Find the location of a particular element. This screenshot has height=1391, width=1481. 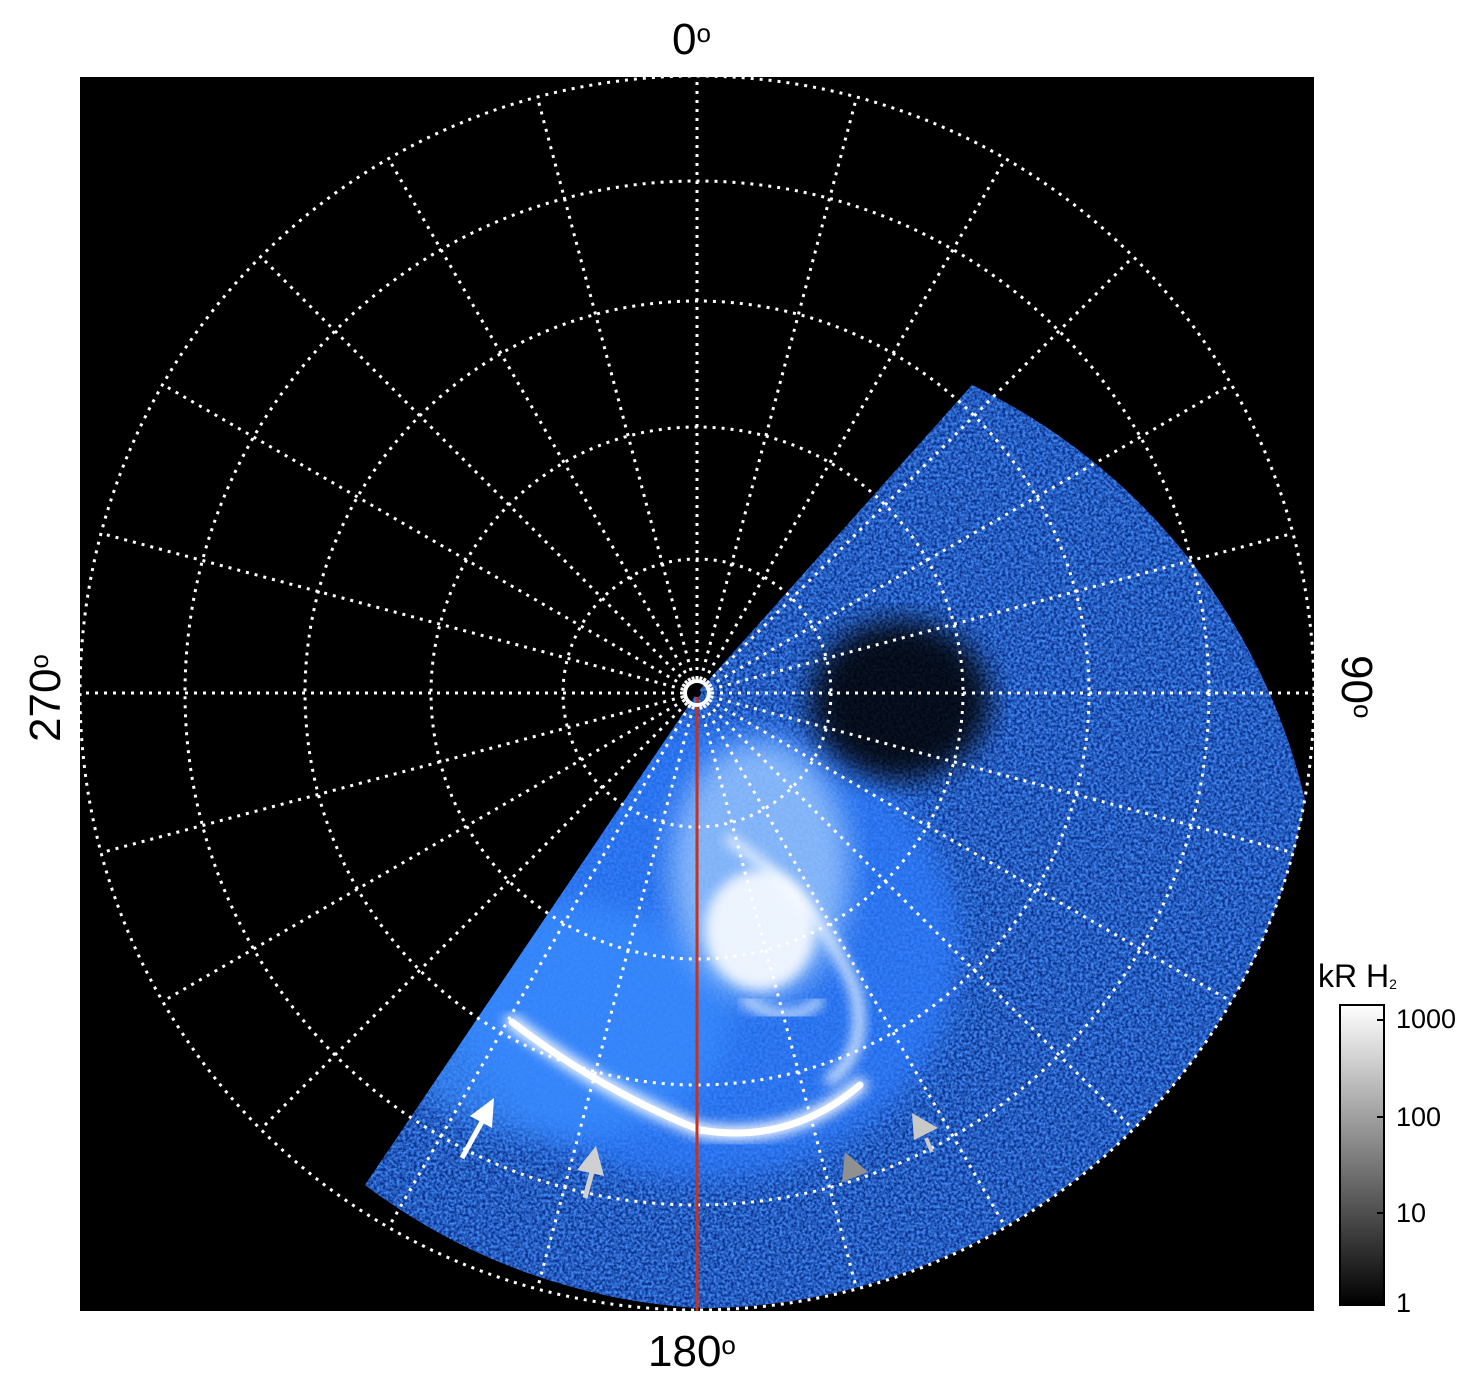

gray-arrow is located at coordinates (590, 1172).